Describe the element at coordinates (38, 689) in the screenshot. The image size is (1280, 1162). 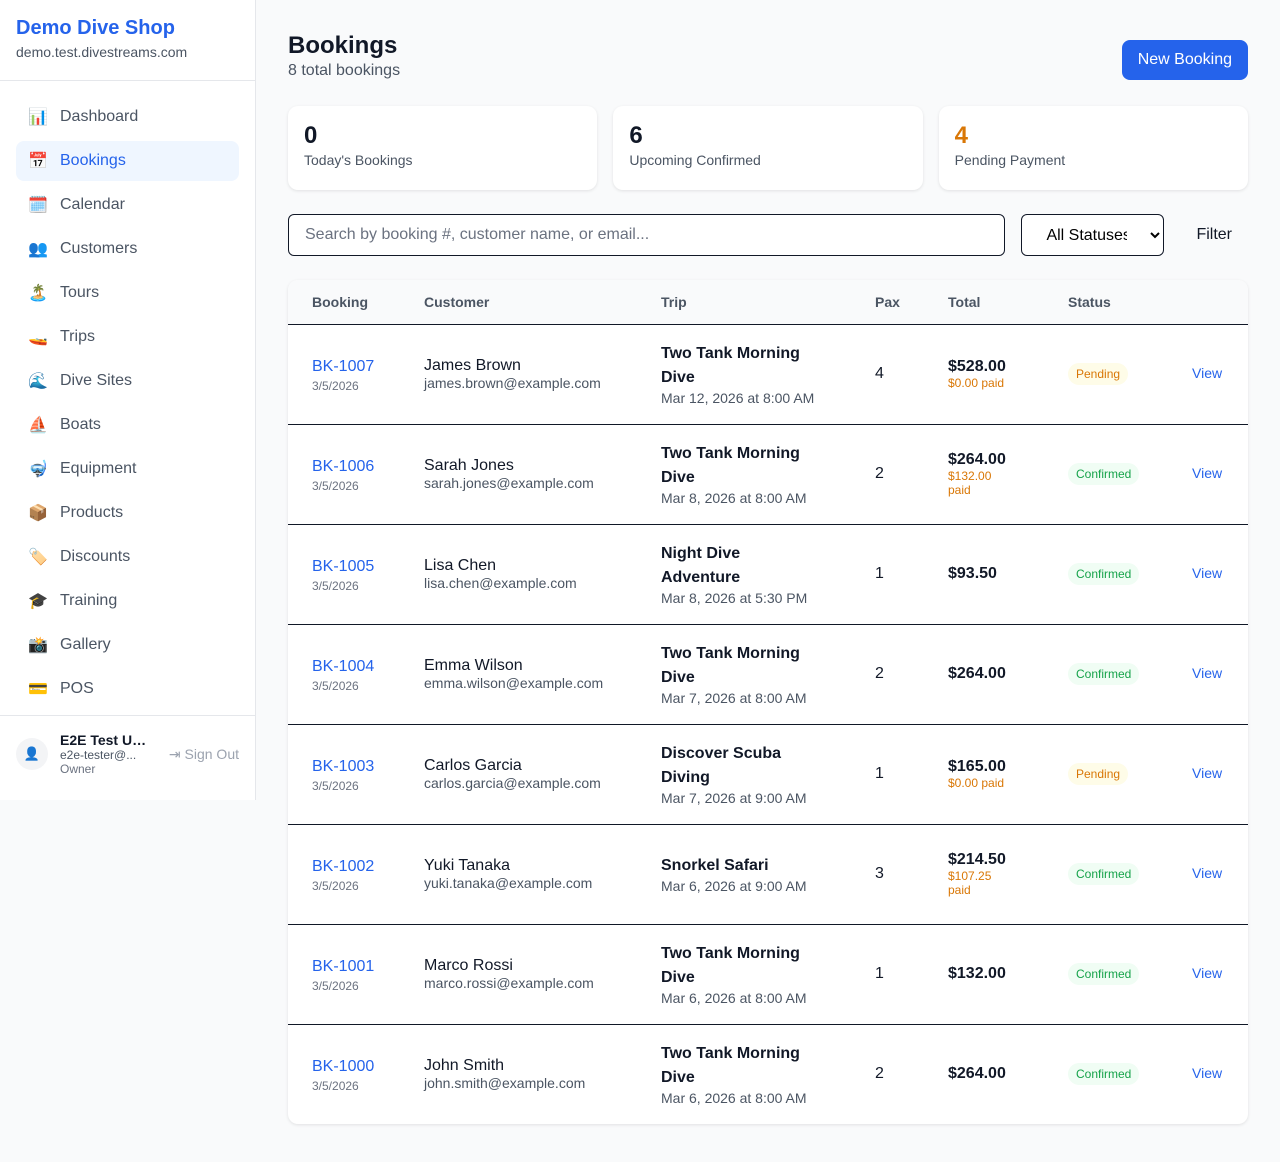
I see `pos-icon: 💳` at that location.